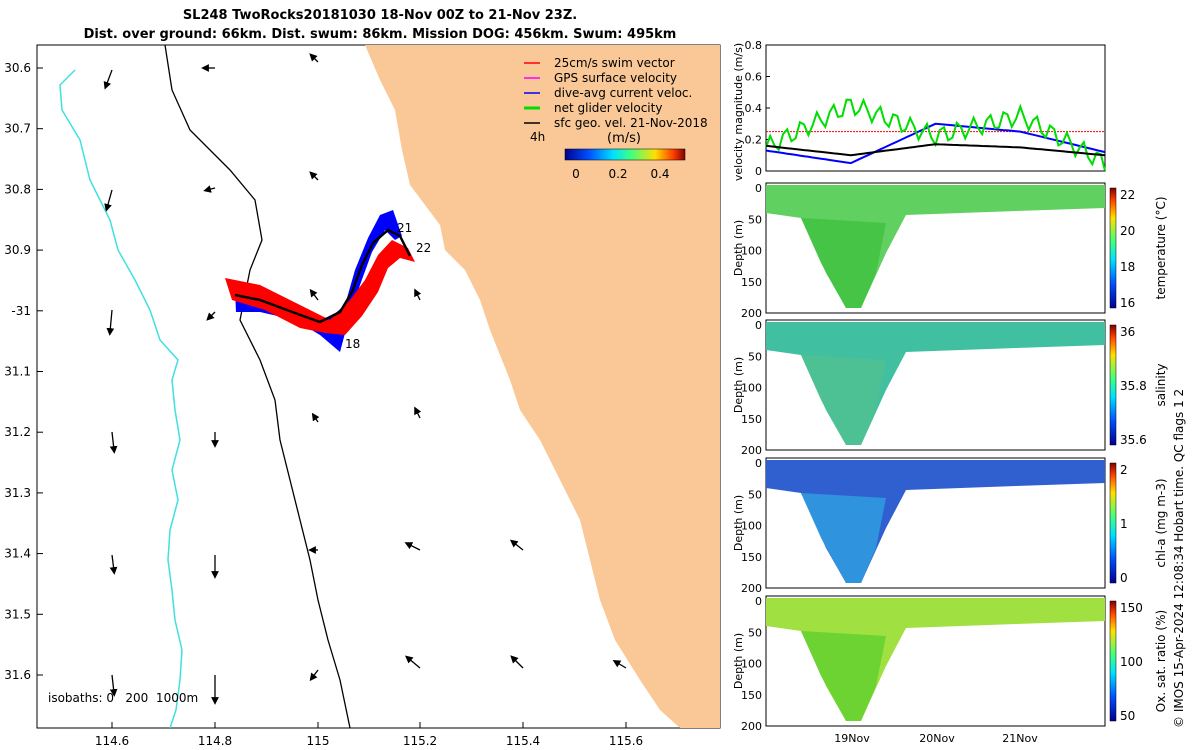  Describe the element at coordinates (937, 738) in the screenshot. I see `time-tick-label: 20Nov` at that location.